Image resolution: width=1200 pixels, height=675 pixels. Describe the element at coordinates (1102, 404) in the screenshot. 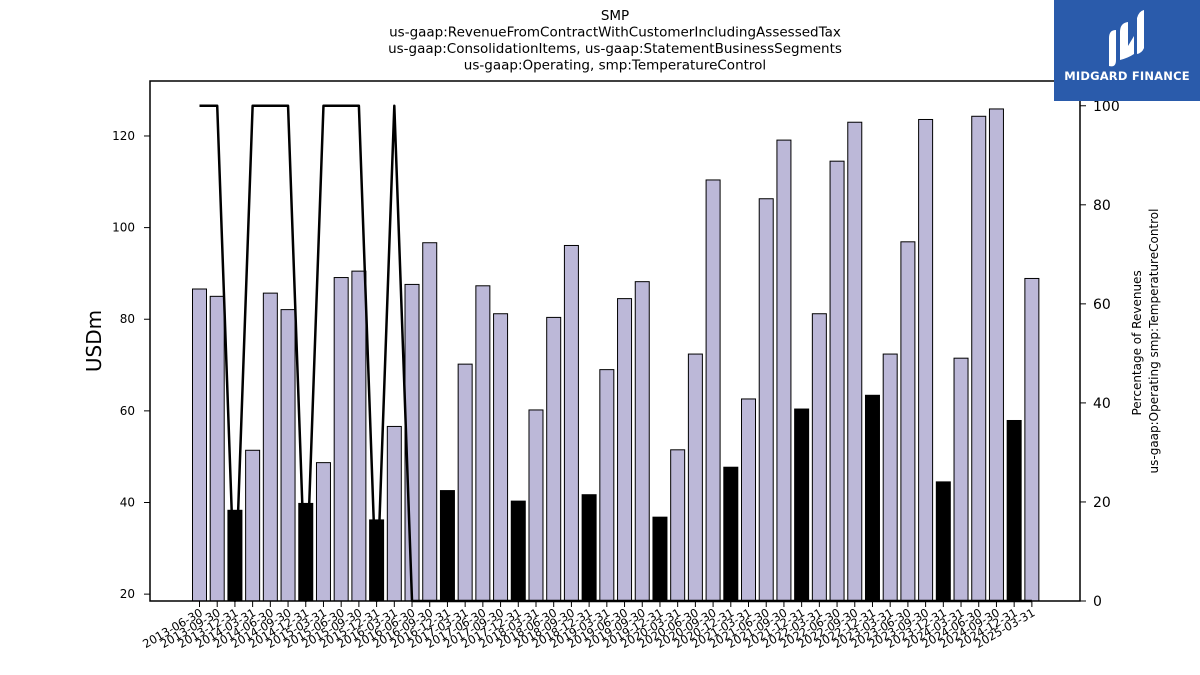

I see `right-tick-label: 40` at that location.